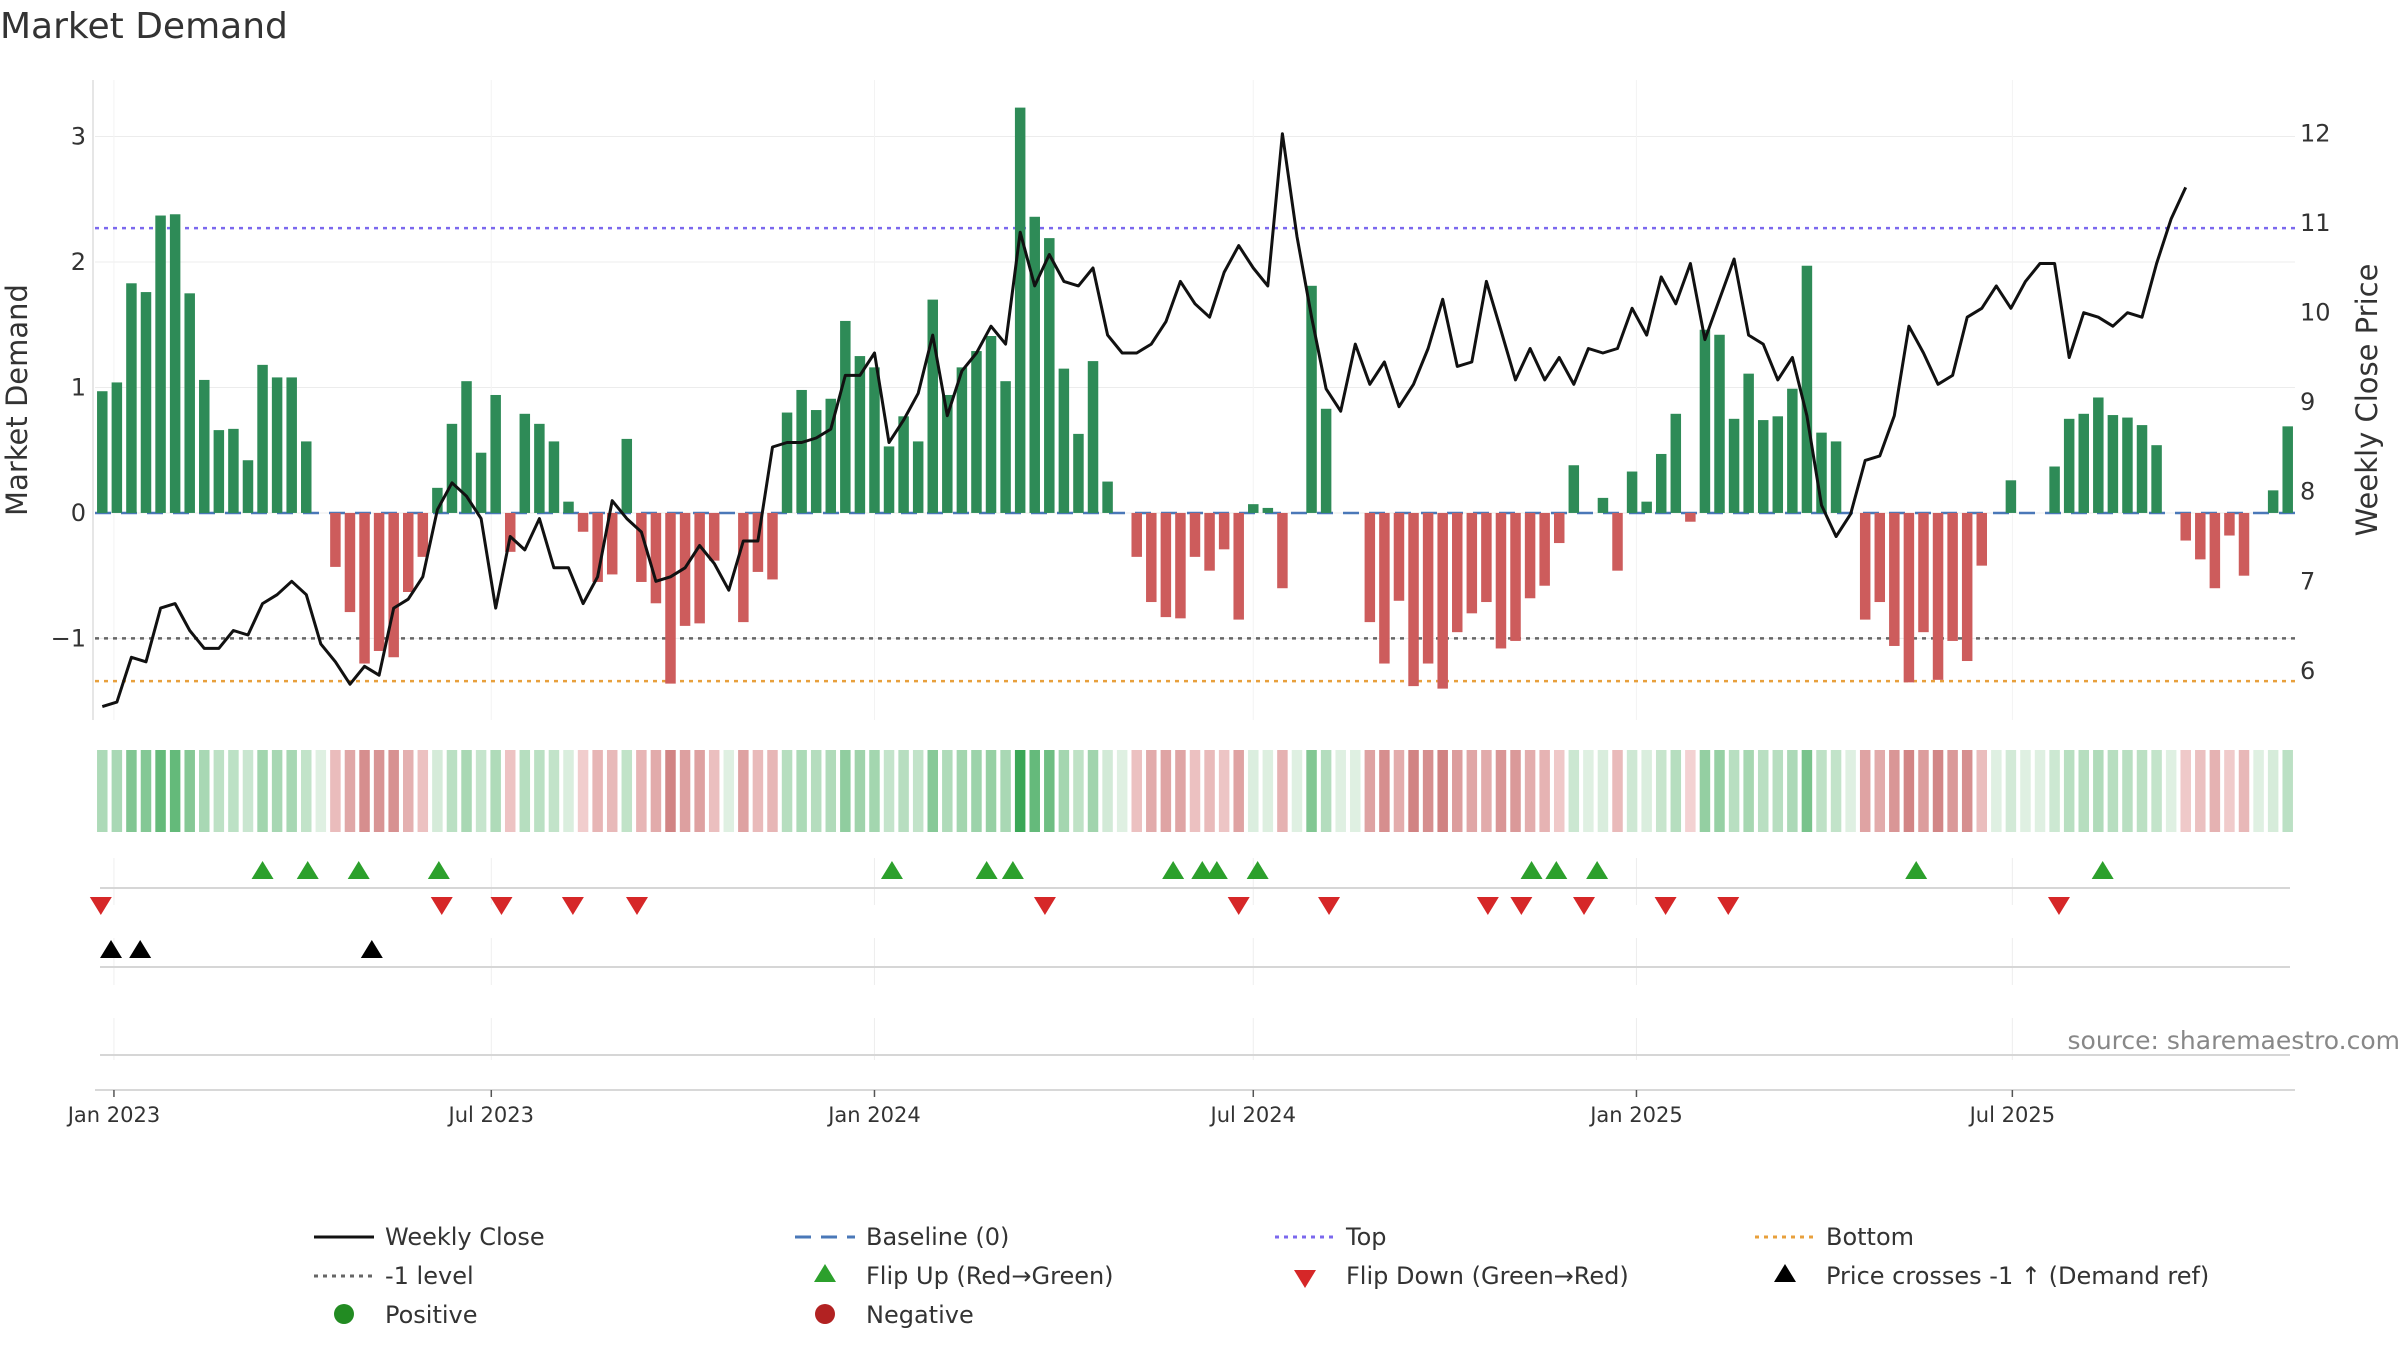 This screenshot has height=1350, width=2400. What do you see at coordinates (2307, 402) in the screenshot?
I see `y2-tick-label: 9` at bounding box center [2307, 402].